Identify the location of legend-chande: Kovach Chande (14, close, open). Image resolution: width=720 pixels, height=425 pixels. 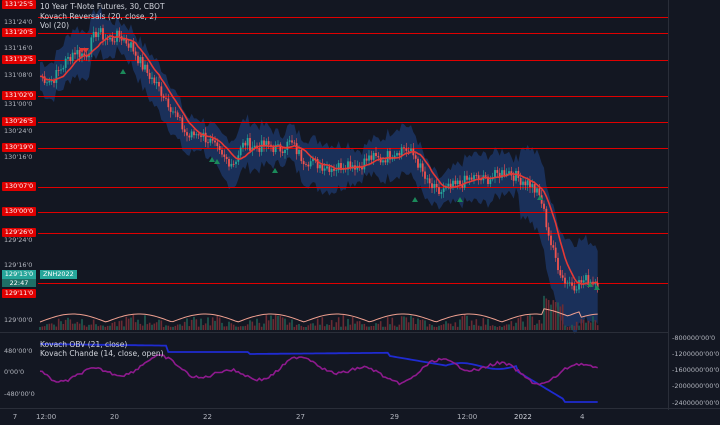
(102, 353).